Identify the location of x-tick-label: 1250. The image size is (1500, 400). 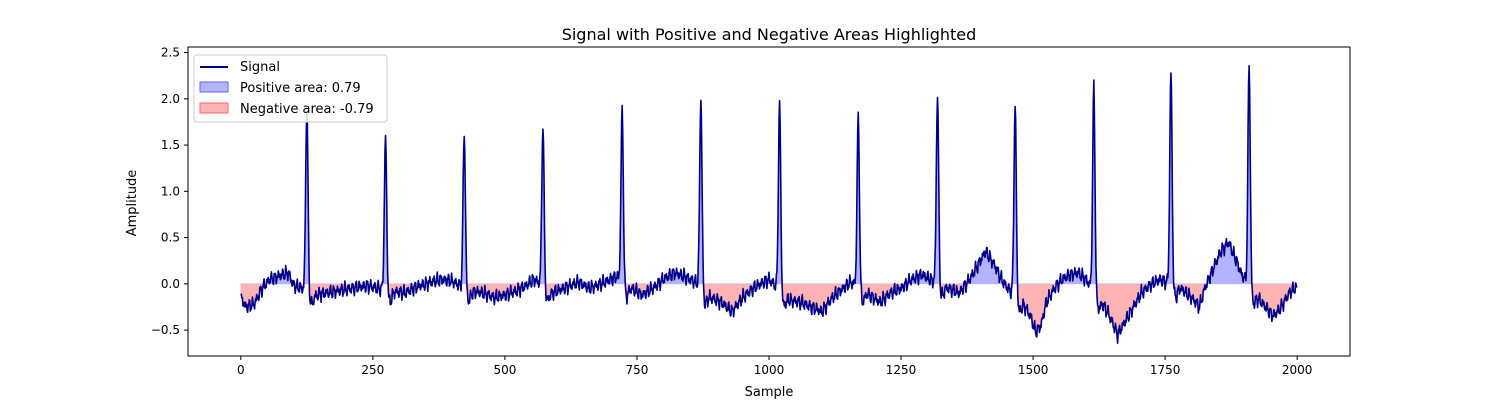
(901, 370).